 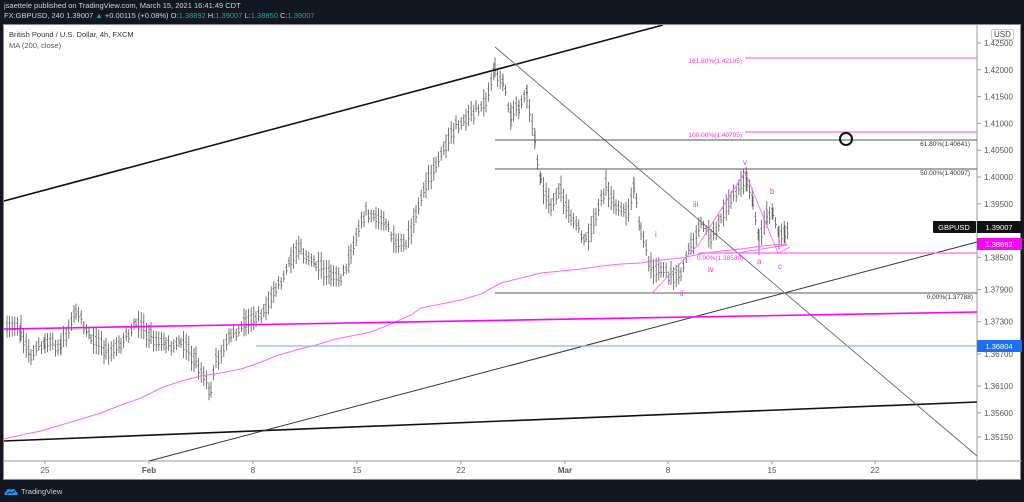 I want to click on ma-price-tag: 1.38692, so click(x=999, y=244).